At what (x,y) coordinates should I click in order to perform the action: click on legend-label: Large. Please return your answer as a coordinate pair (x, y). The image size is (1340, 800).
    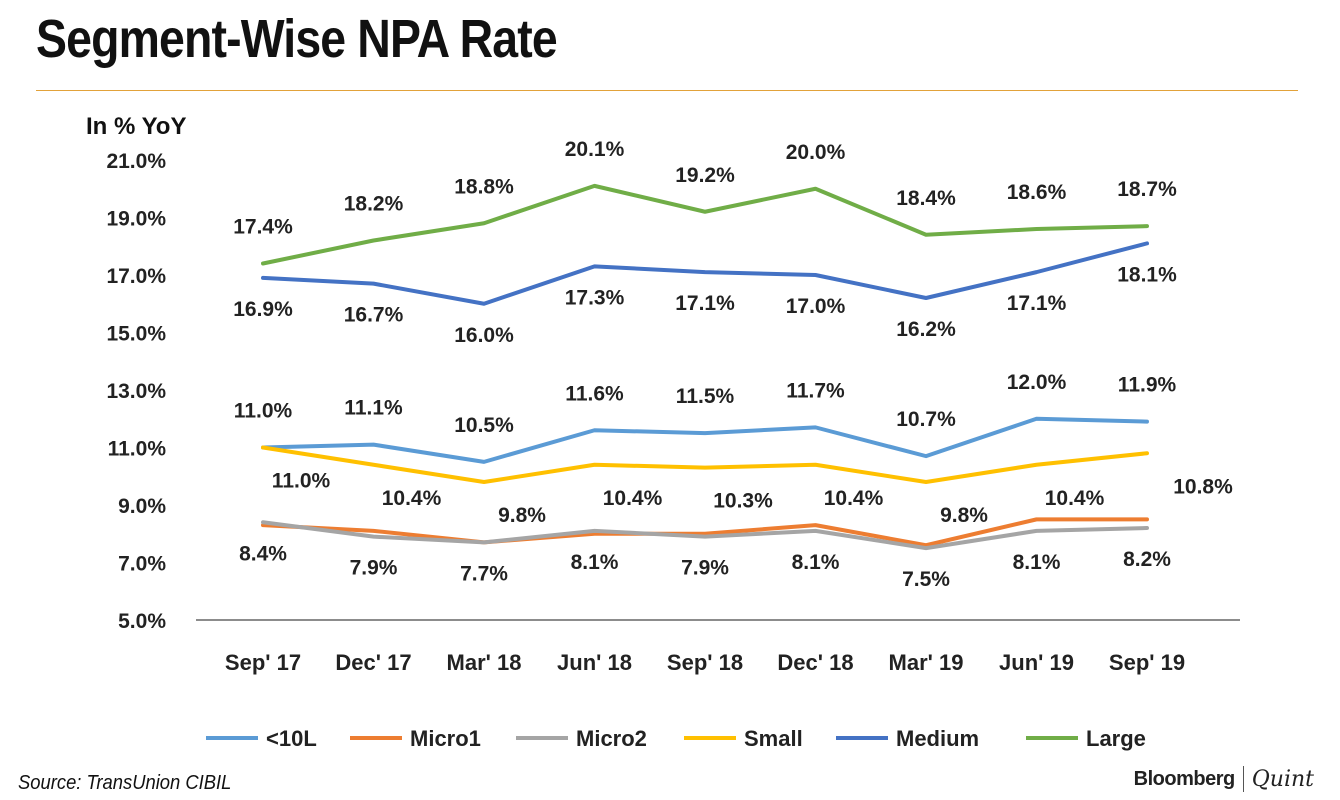
    Looking at the image, I should click on (1116, 738).